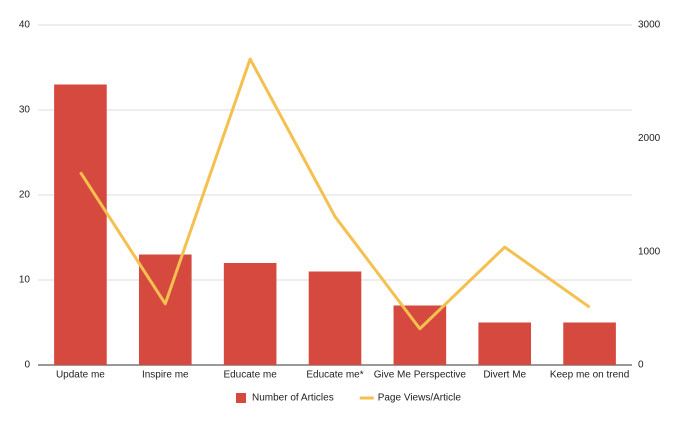  Describe the element at coordinates (420, 398) in the screenshot. I see `legend-label: Page Views/Article` at that location.